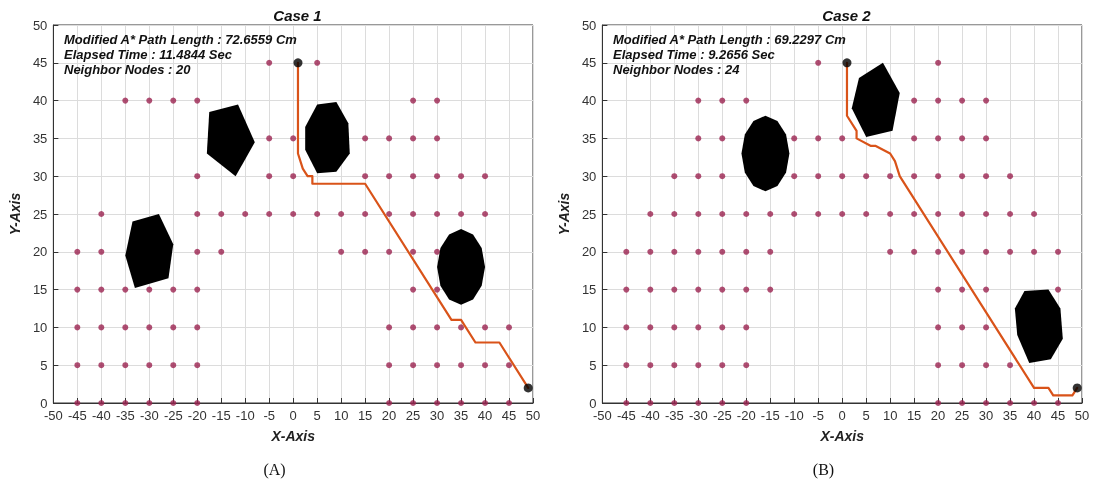 The height and width of the screenshot is (483, 1099). What do you see at coordinates (297, 15) in the screenshot?
I see `chart-title: Case 1` at bounding box center [297, 15].